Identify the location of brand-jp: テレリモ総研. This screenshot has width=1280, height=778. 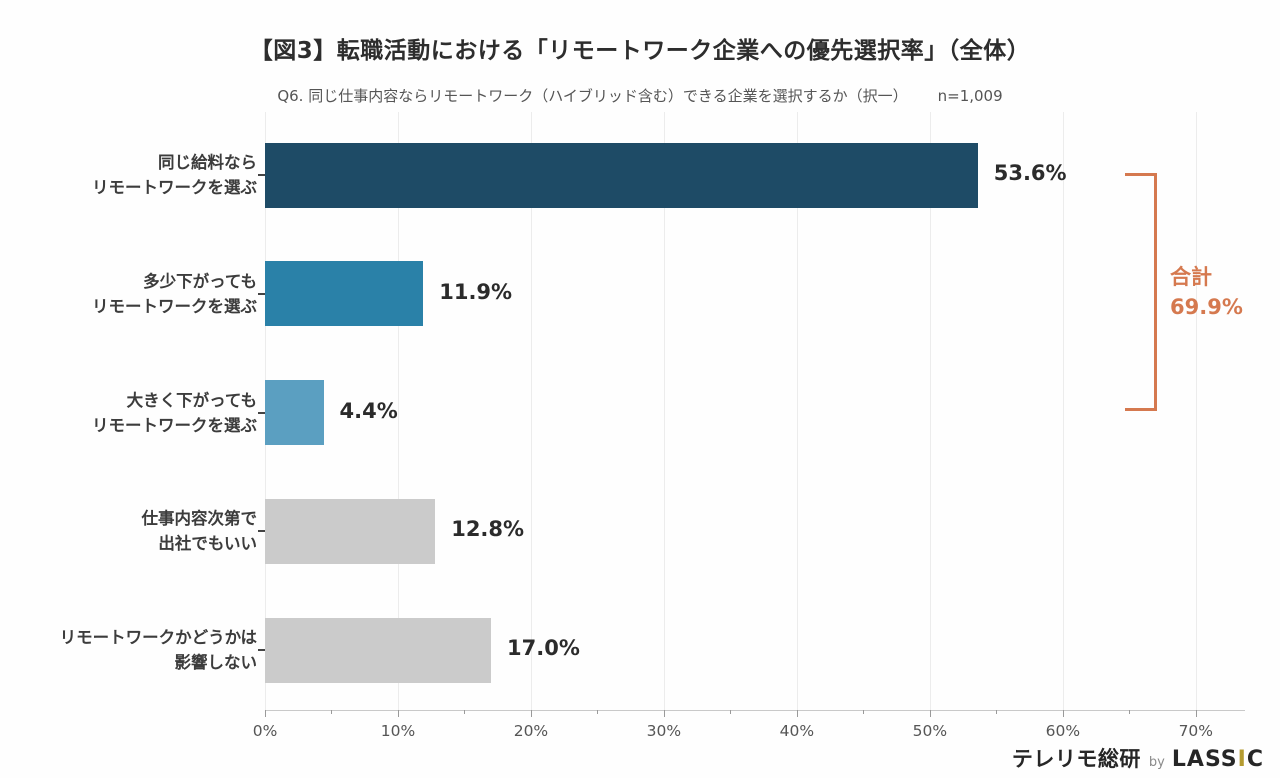
(1076, 759).